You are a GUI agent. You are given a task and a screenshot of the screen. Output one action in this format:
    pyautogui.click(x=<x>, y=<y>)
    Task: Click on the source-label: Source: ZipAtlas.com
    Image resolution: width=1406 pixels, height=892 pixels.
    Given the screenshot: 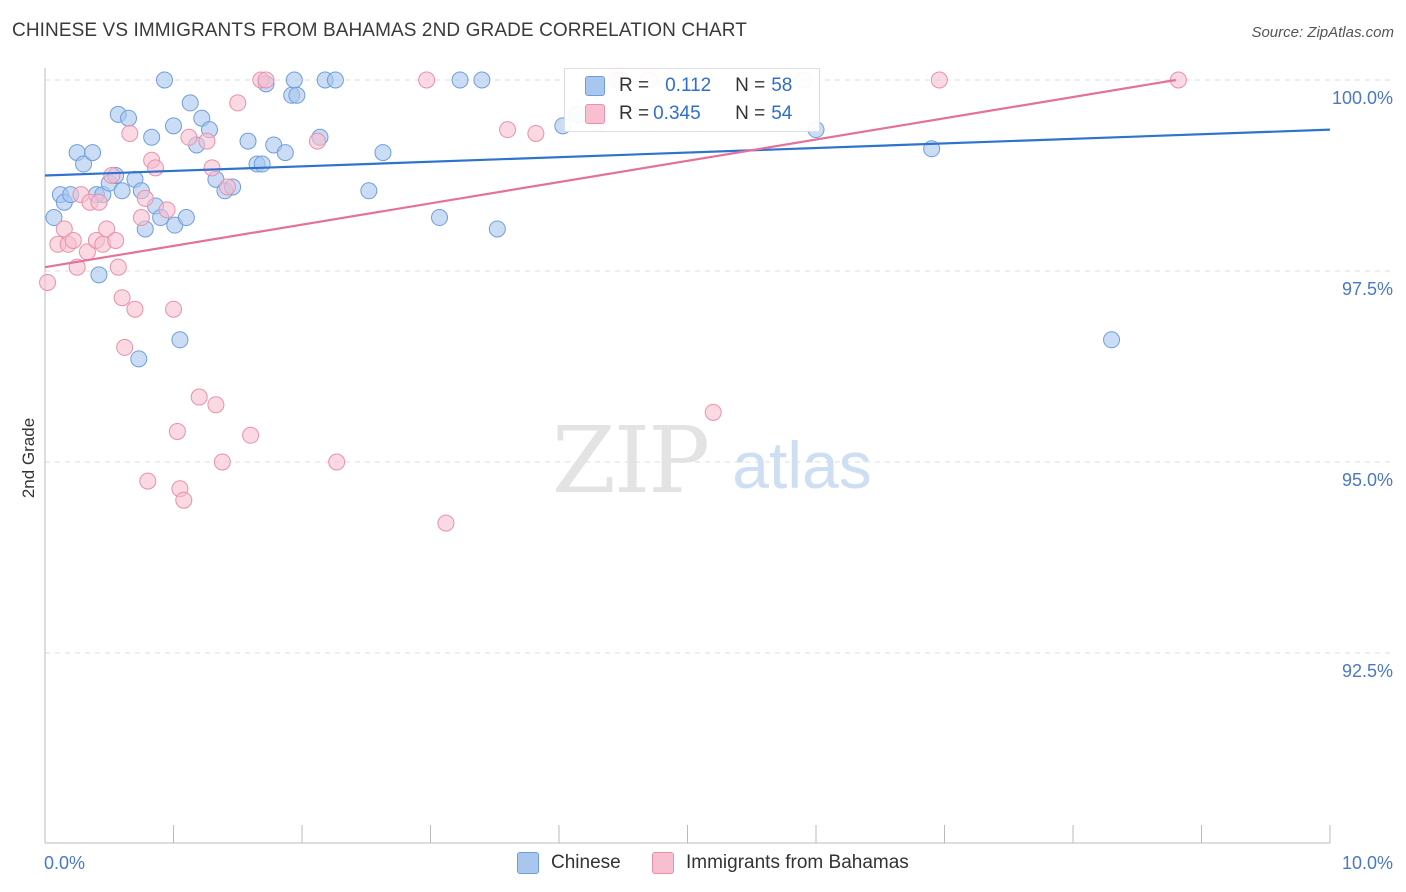 What is the action you would take?
    pyautogui.click(x=1322, y=32)
    